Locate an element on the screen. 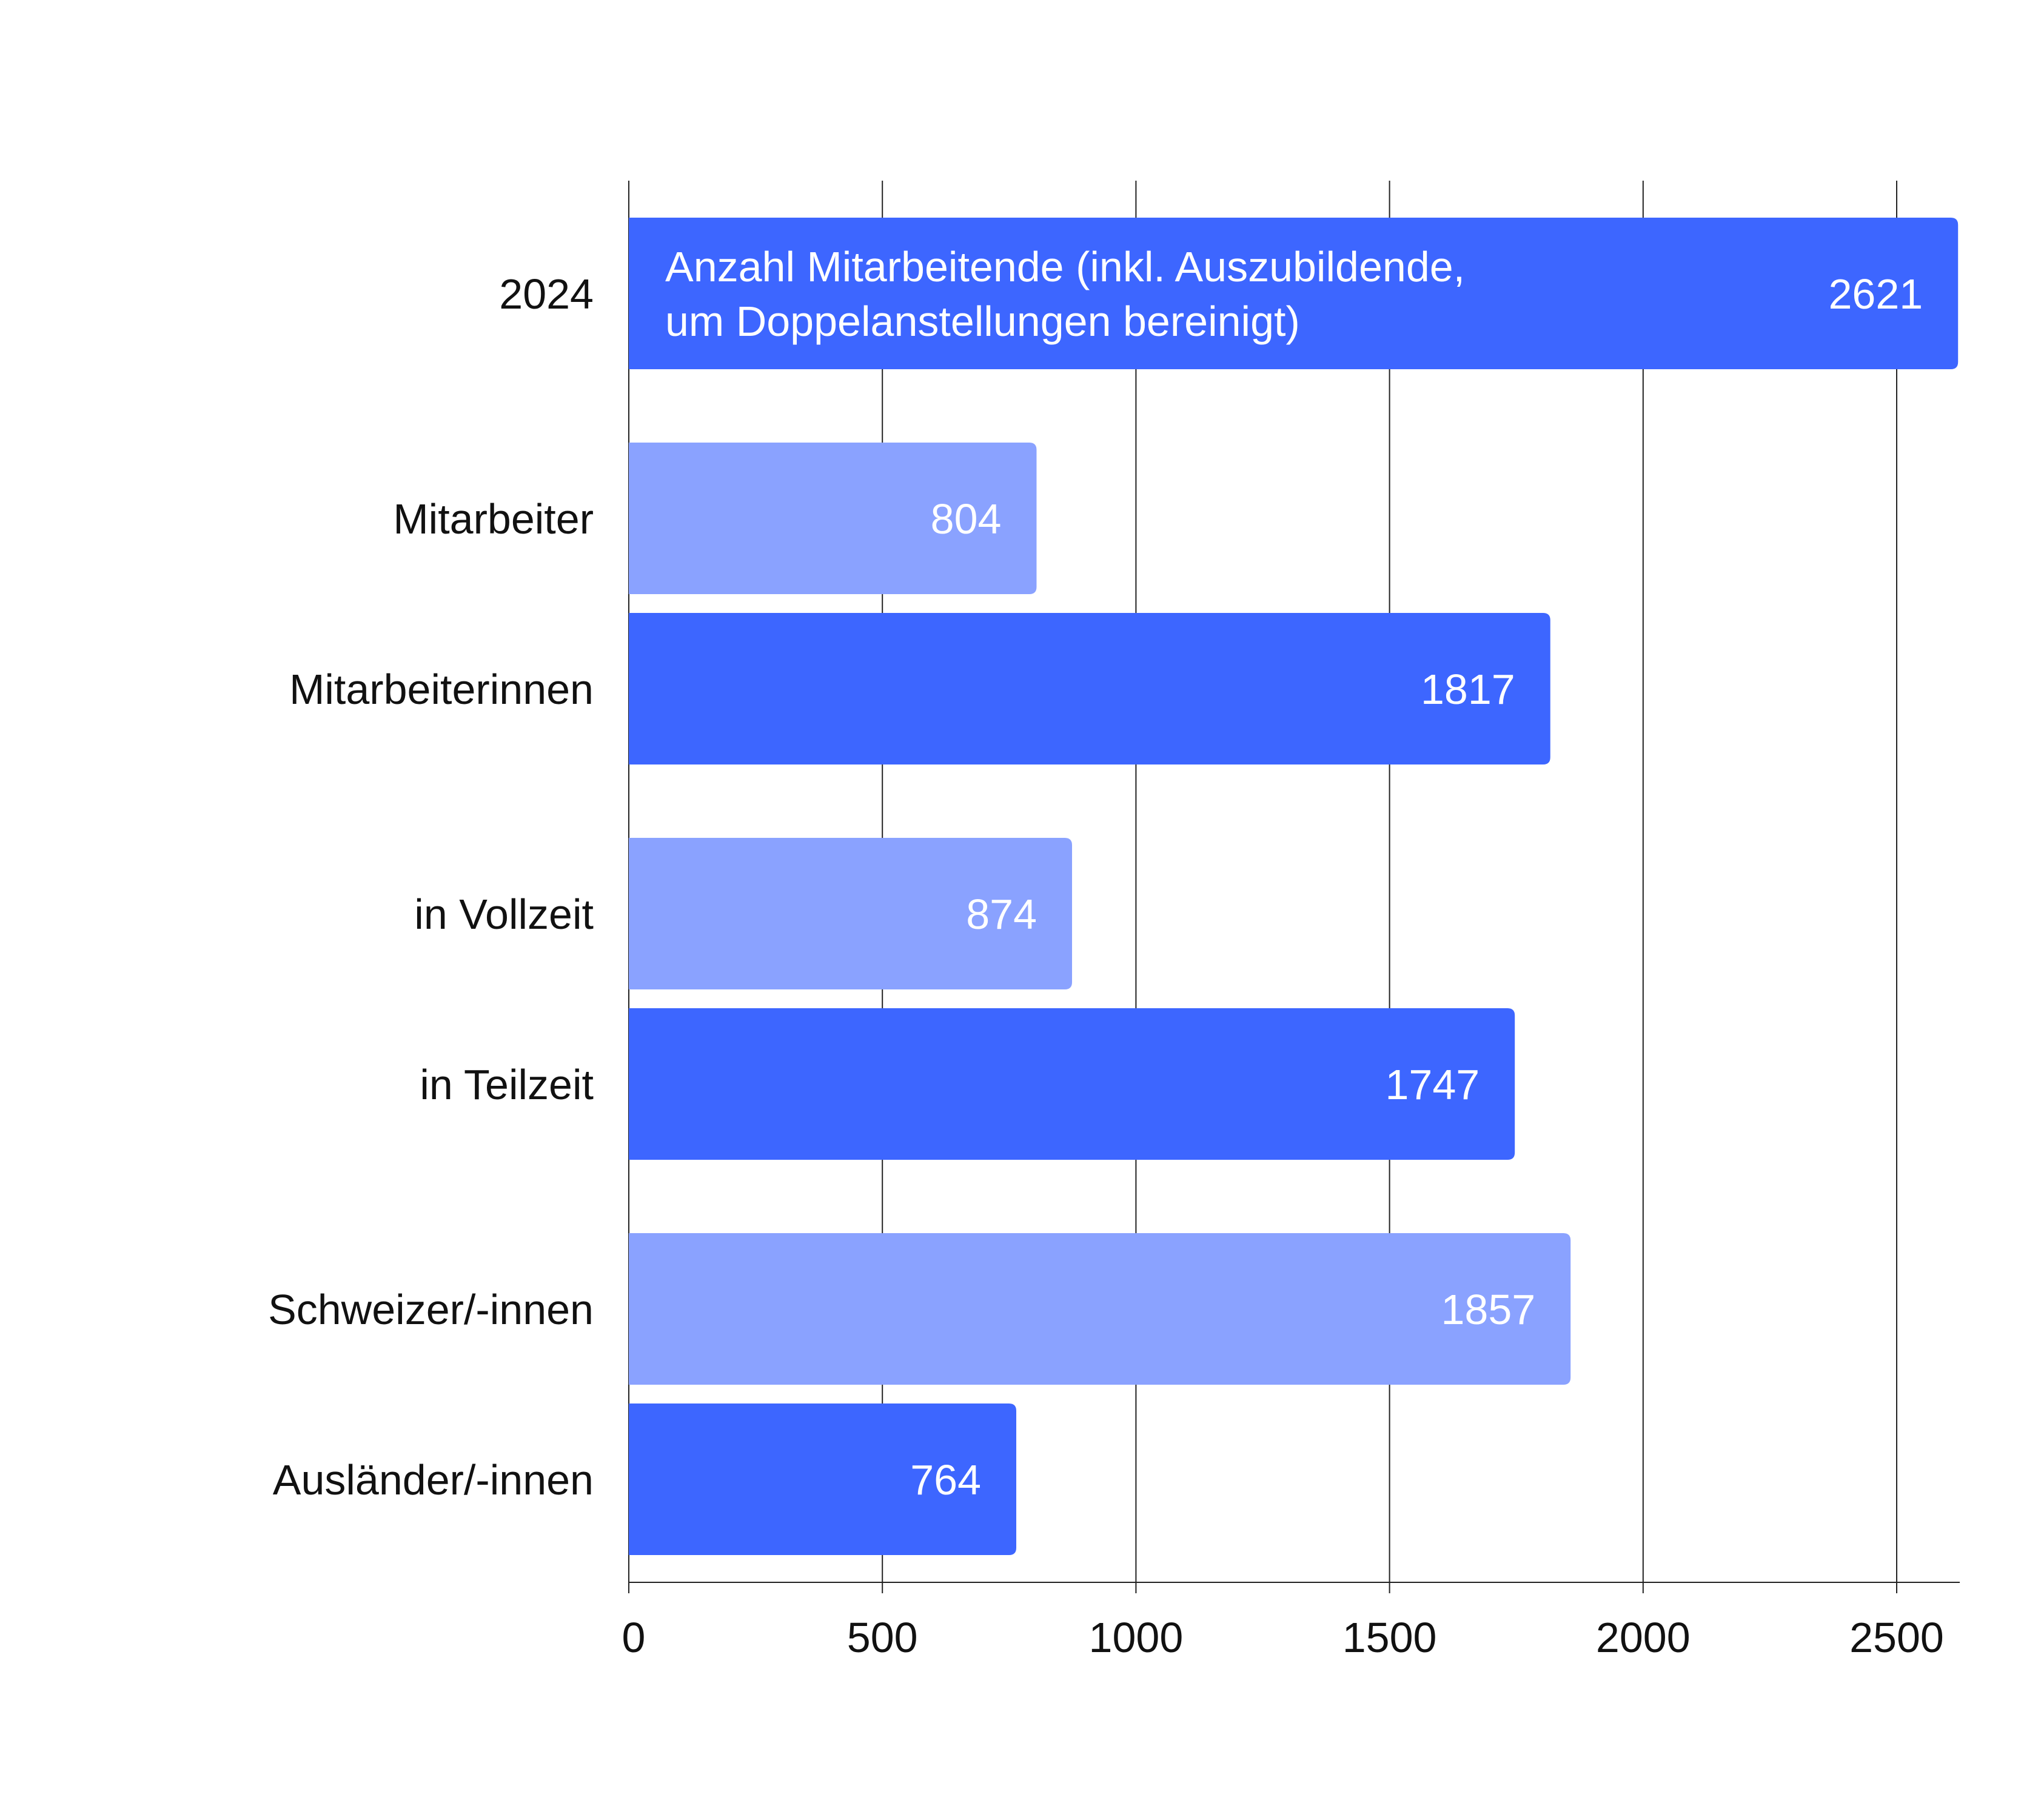  category-label: Mitarbeiter is located at coordinates (493, 519).